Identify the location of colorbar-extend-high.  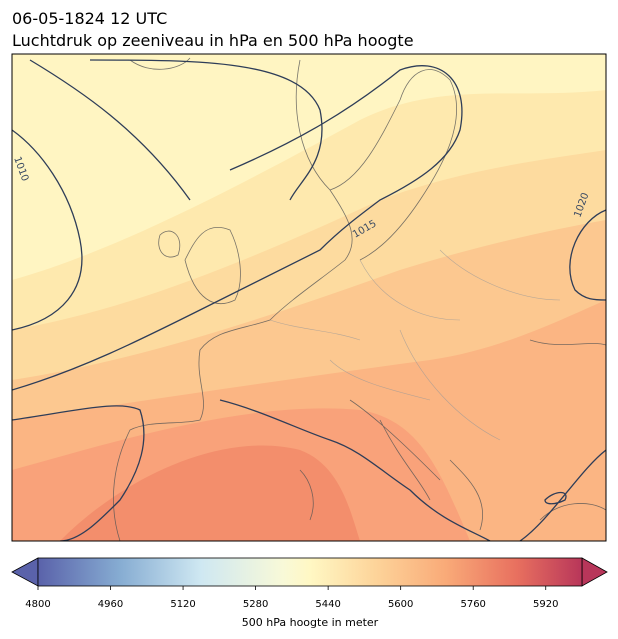
(594, 572).